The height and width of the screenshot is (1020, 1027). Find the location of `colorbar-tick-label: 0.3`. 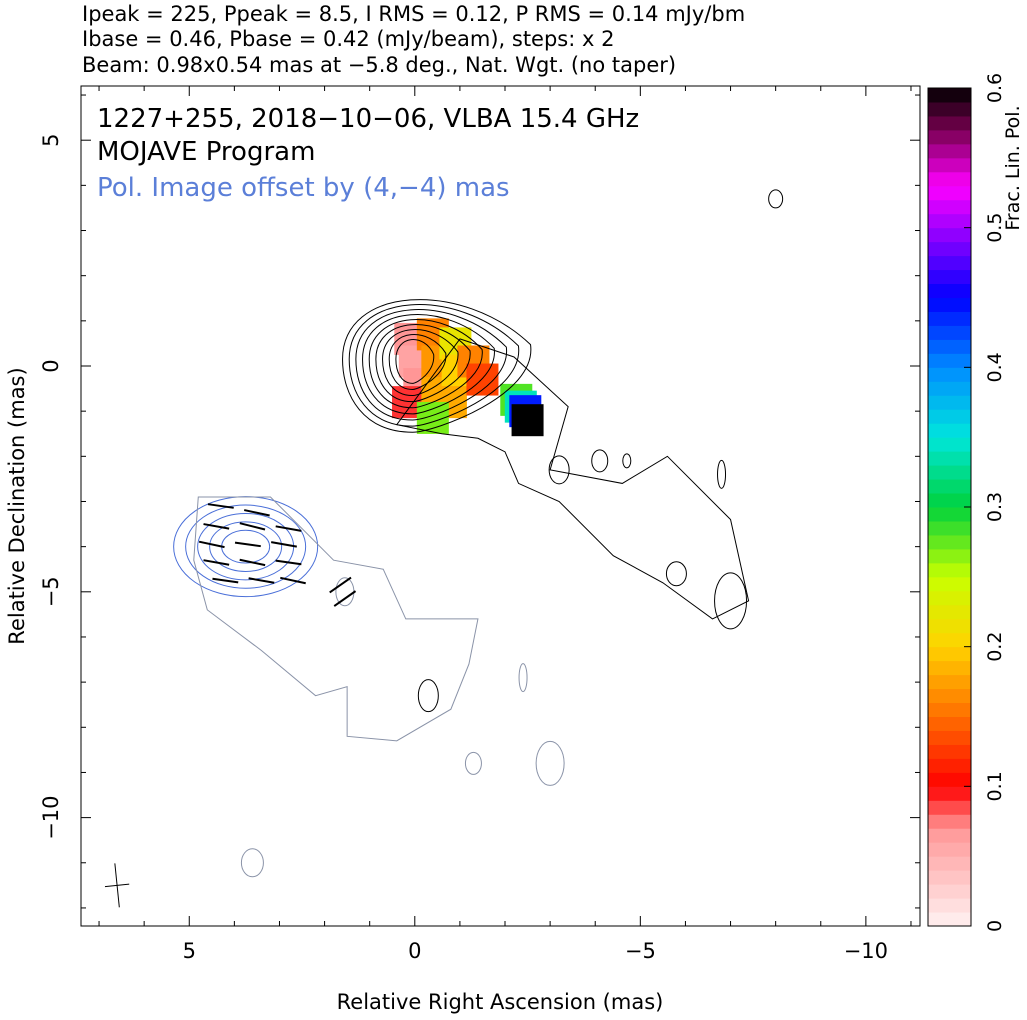

colorbar-tick-label: 0.3 is located at coordinates (995, 507).